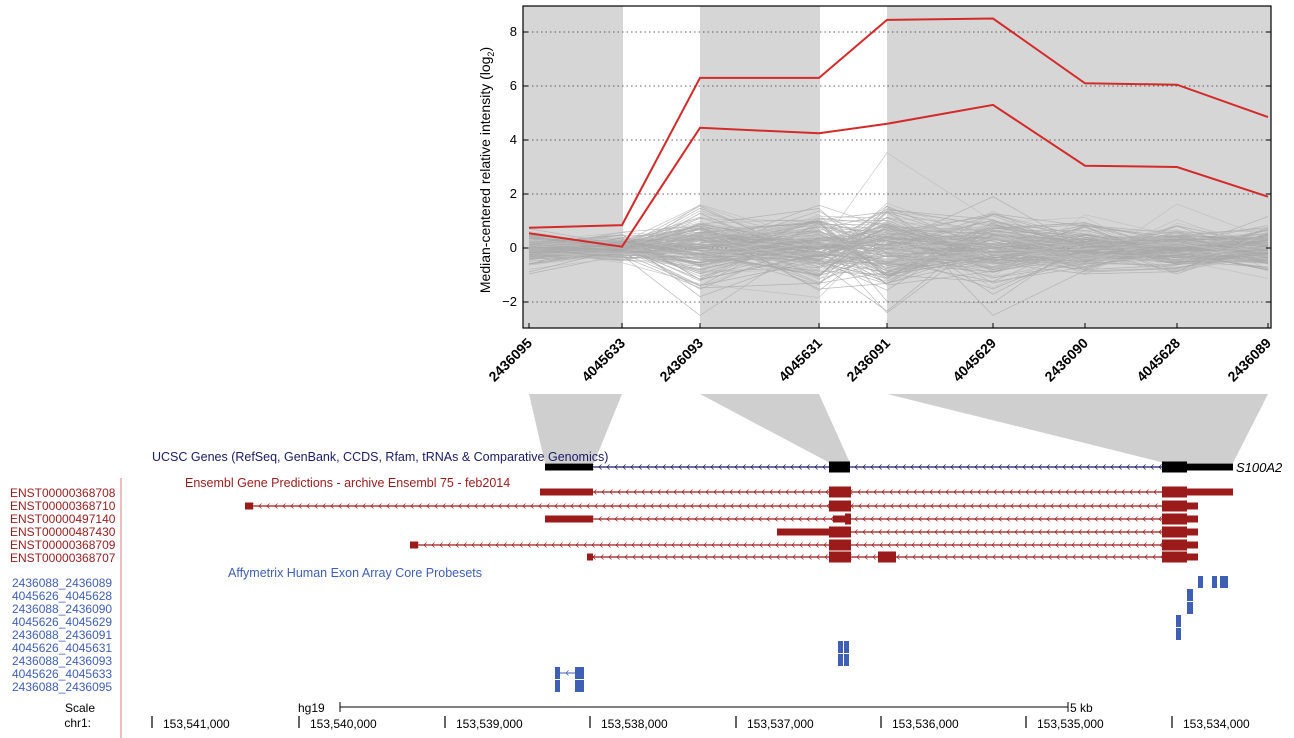 The height and width of the screenshot is (738, 1294). I want to click on scale-bar, so click(704, 707).